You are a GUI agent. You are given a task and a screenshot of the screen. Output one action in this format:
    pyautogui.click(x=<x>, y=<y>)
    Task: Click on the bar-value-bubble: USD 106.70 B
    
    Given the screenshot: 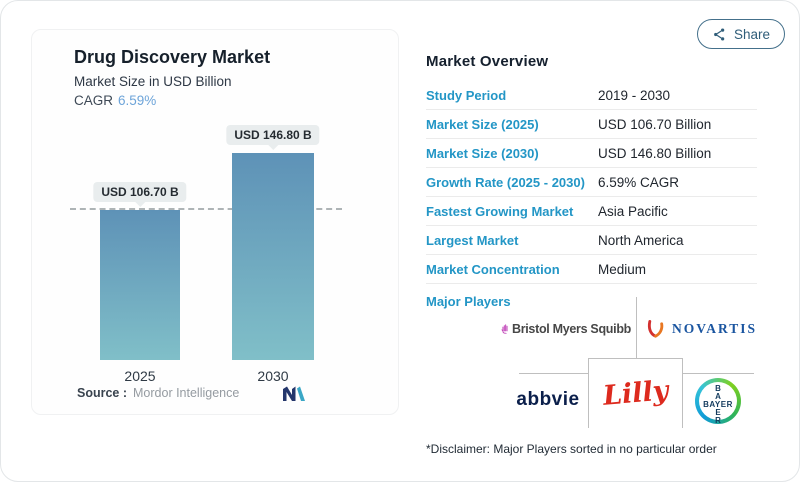 What is the action you would take?
    pyautogui.click(x=140, y=192)
    